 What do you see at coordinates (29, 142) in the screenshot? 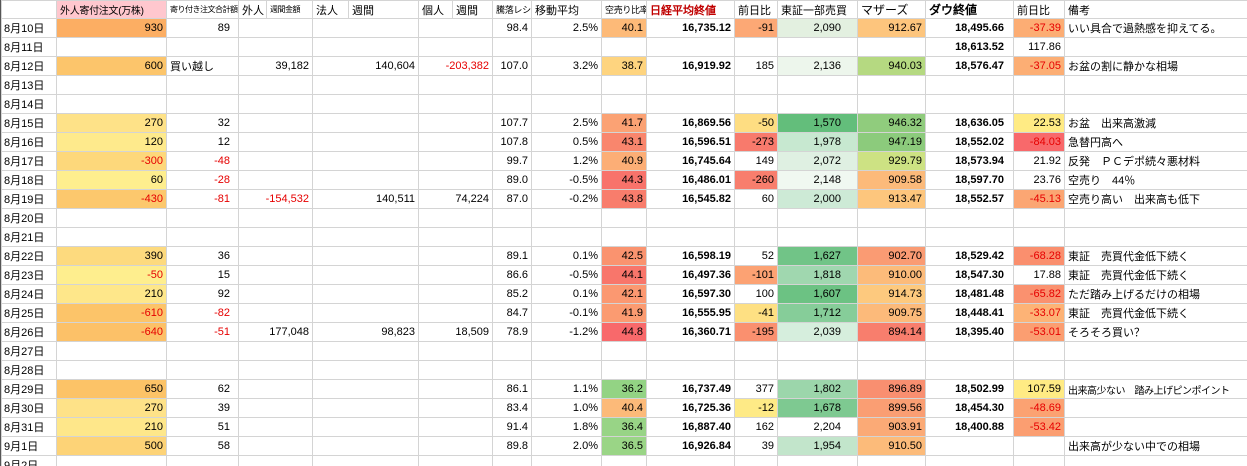
I see `date-cell: 8月16日` at bounding box center [29, 142].